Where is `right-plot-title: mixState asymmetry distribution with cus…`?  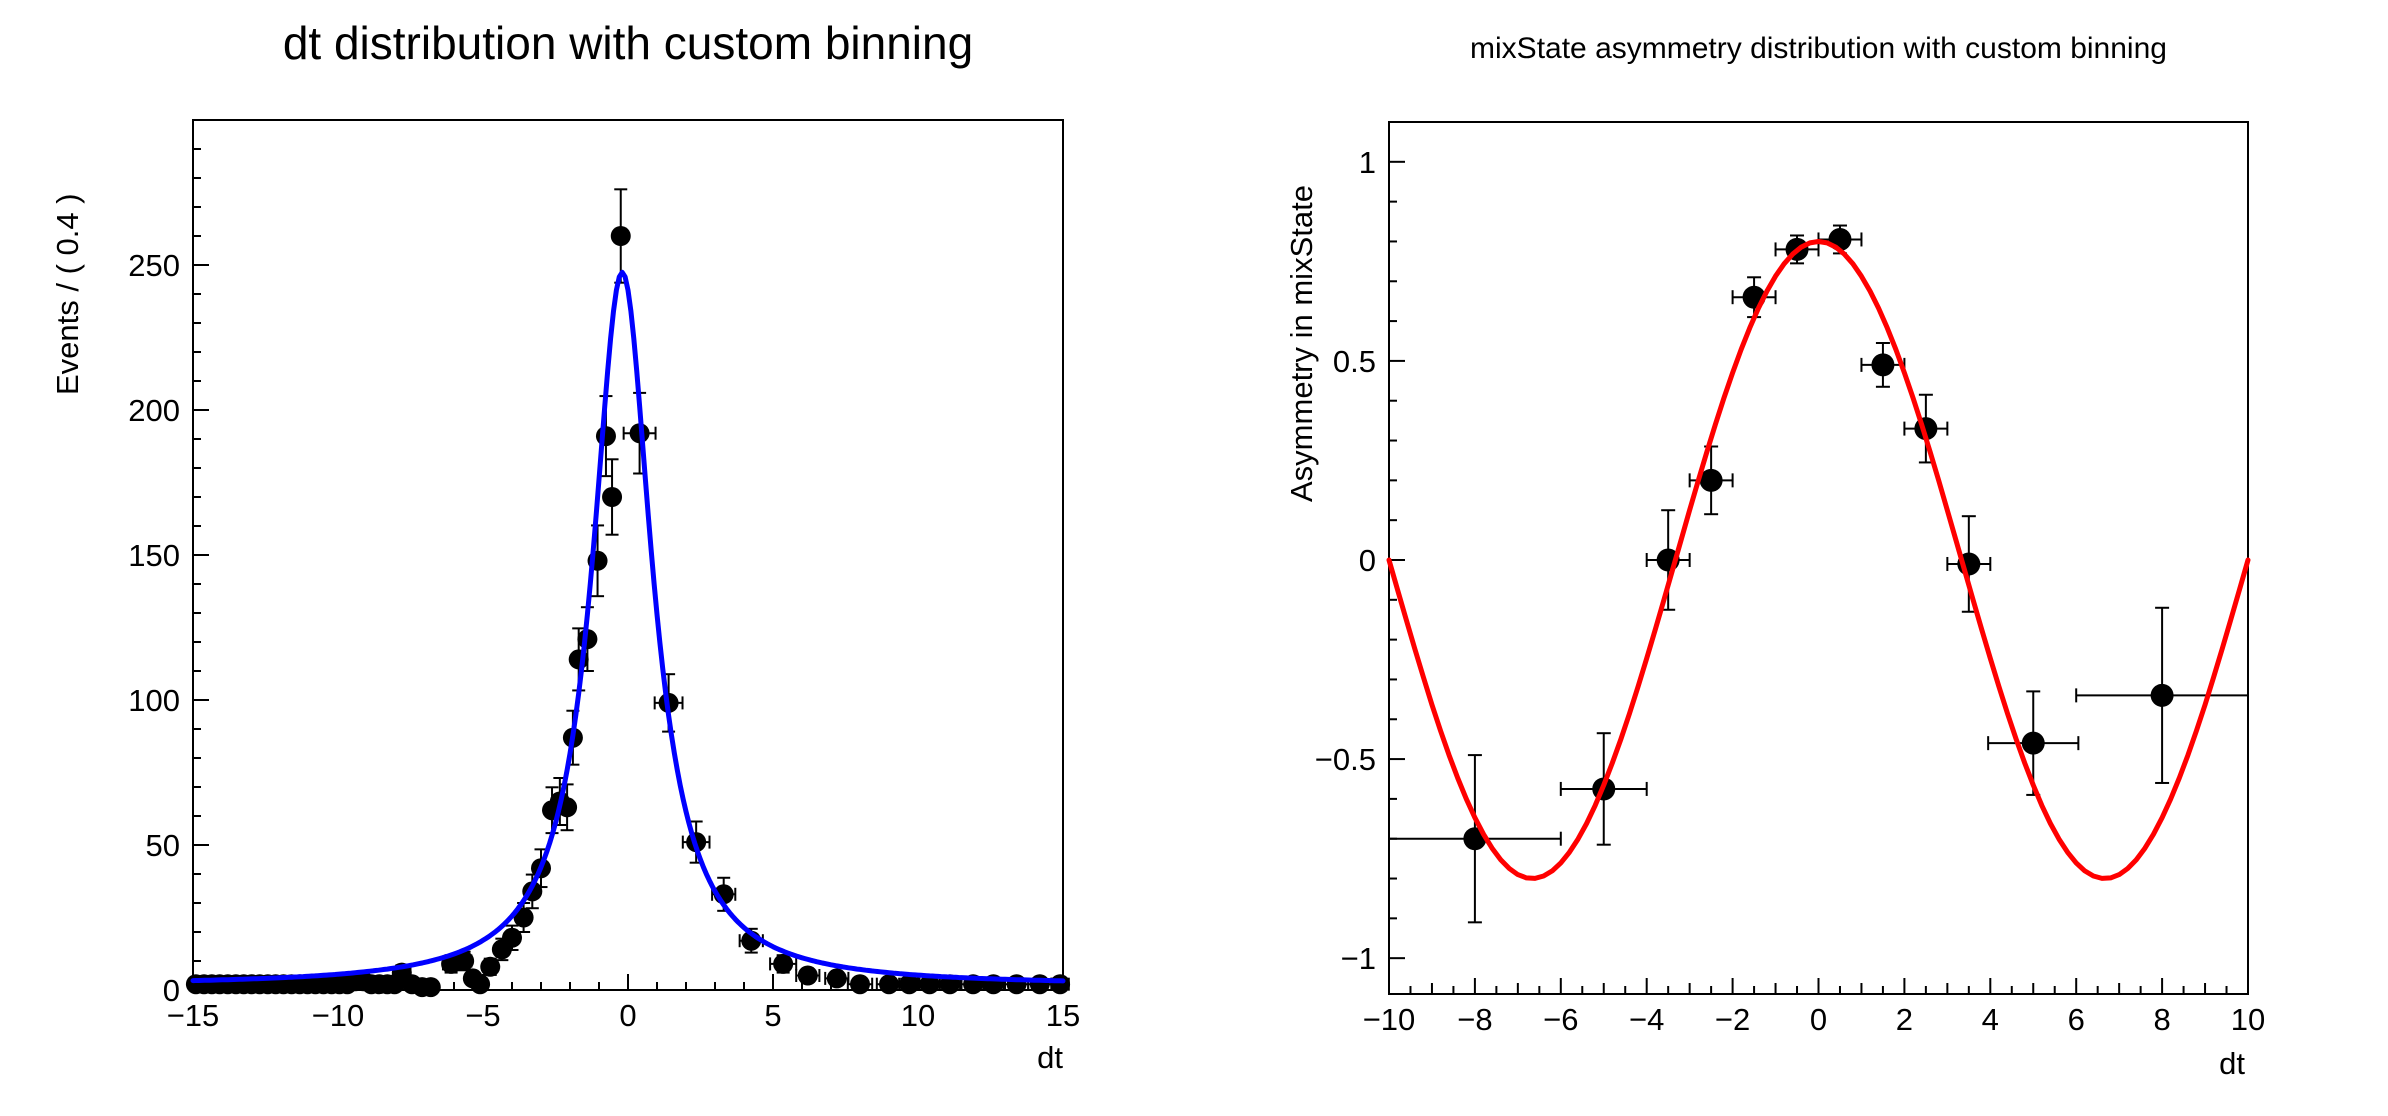
right-plot-title: mixState asymmetry distribution with cus… is located at coordinates (1818, 48).